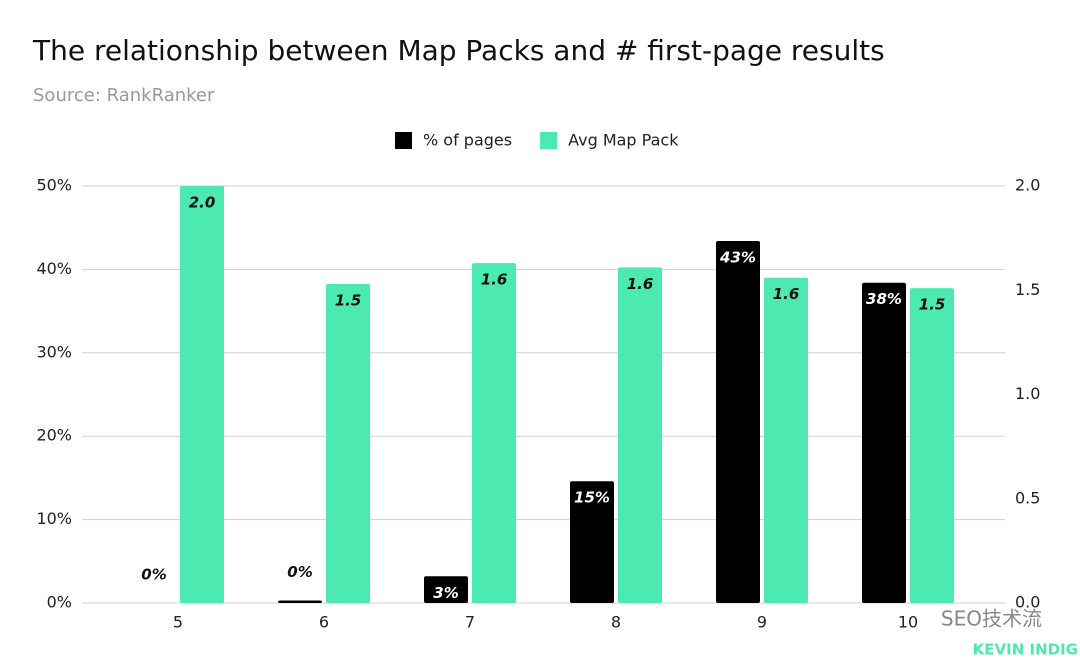  What do you see at coordinates (1027, 289) in the screenshot?
I see `y2-tick-label: 1.5` at bounding box center [1027, 289].